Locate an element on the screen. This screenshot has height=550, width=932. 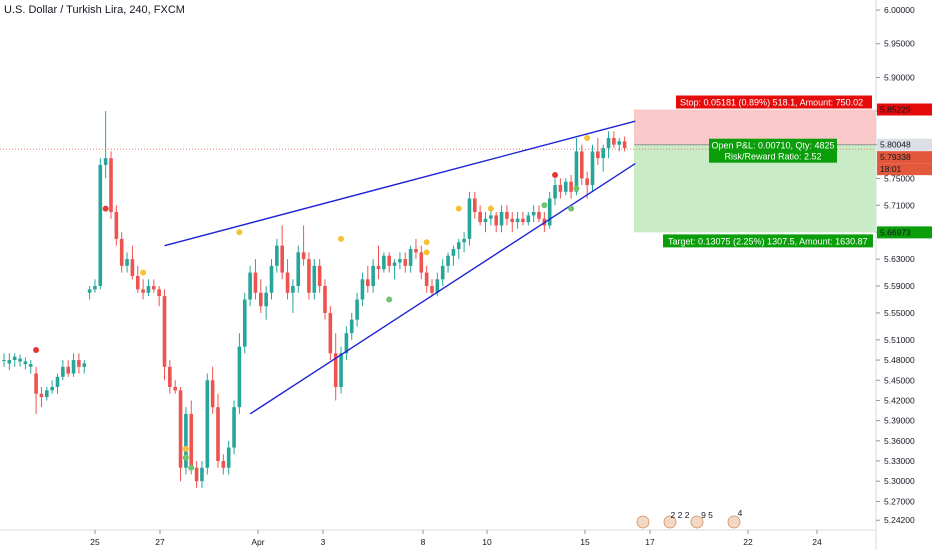
signal-marker-green is located at coordinates (571, 208).